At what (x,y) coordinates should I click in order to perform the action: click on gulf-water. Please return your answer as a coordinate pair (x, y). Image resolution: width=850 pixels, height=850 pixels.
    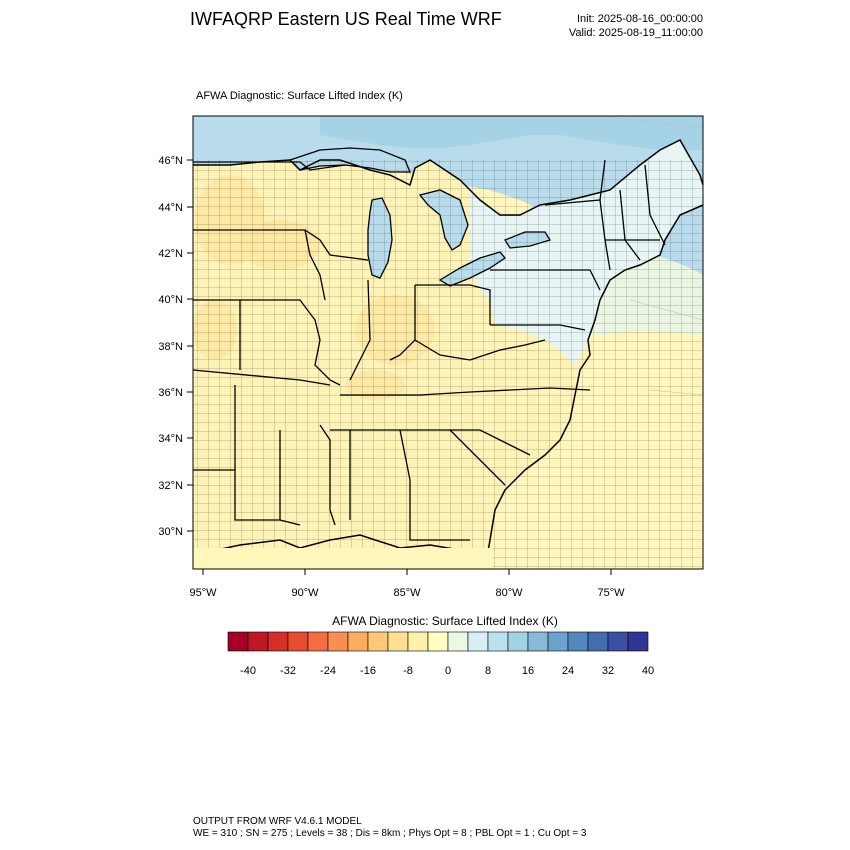
    Looking at the image, I should click on (343, 558).